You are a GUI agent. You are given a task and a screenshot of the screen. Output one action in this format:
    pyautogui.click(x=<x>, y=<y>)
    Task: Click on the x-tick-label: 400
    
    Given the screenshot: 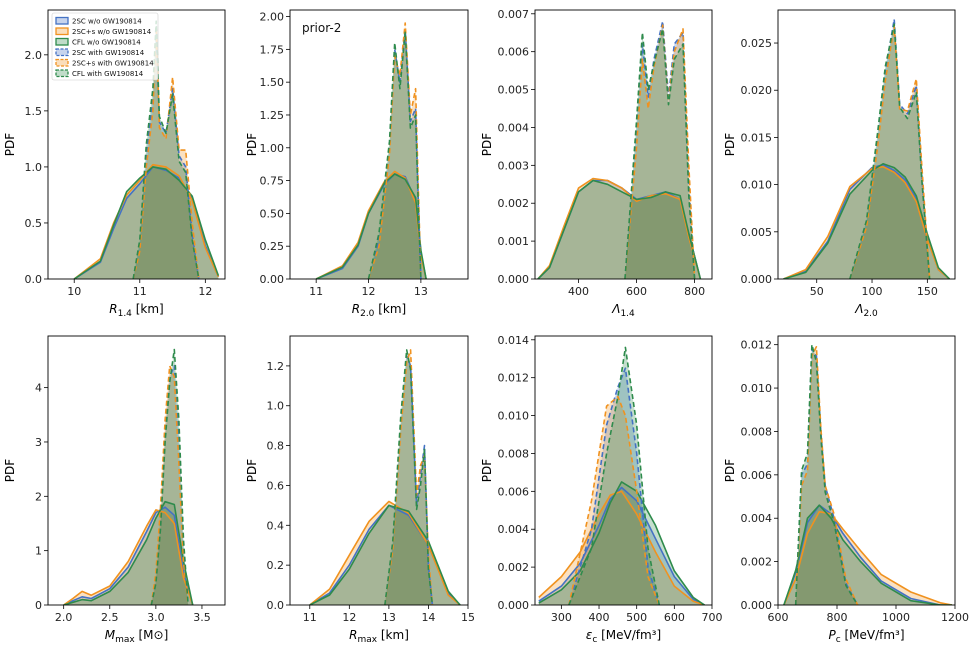 What is the action you would take?
    pyautogui.click(x=599, y=617)
    